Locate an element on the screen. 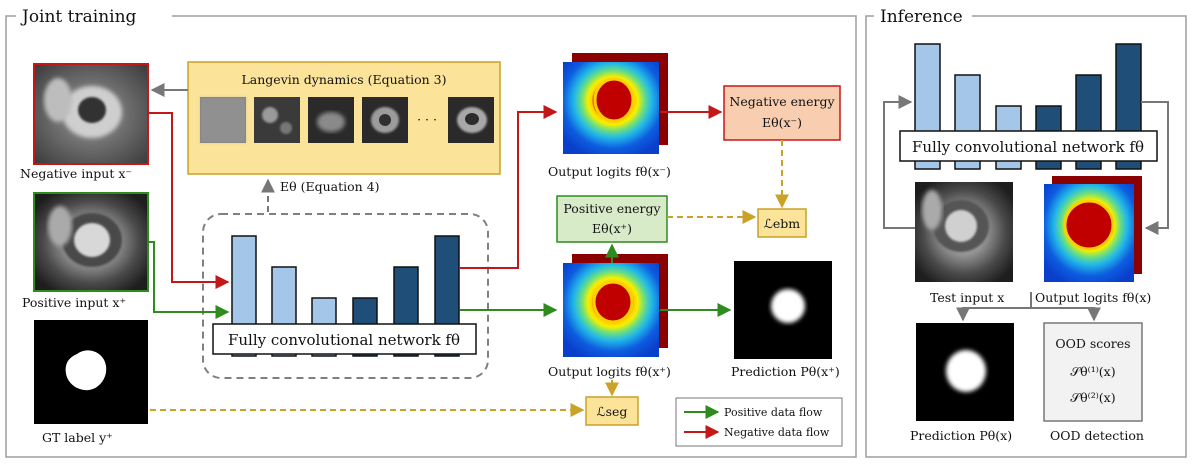  loss-ebm-label: ℒebm is located at coordinates (782, 223).